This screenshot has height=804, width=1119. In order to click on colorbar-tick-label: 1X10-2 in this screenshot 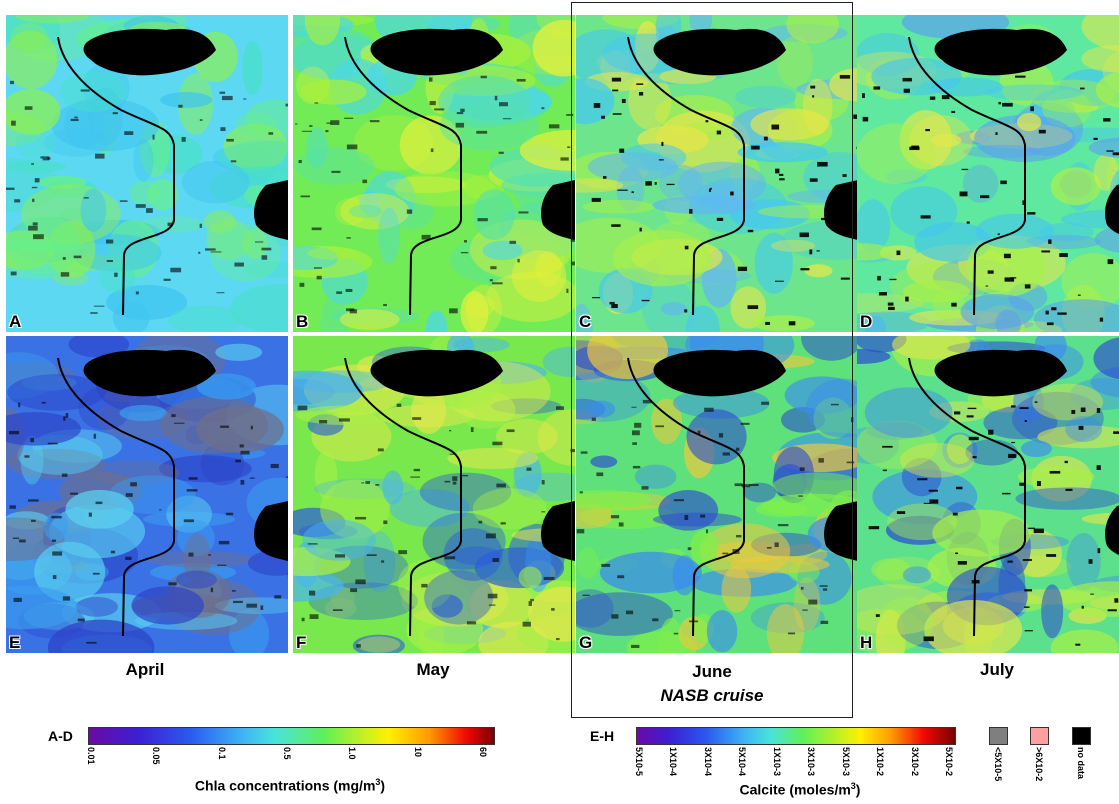, I will do `click(880, 762)`.